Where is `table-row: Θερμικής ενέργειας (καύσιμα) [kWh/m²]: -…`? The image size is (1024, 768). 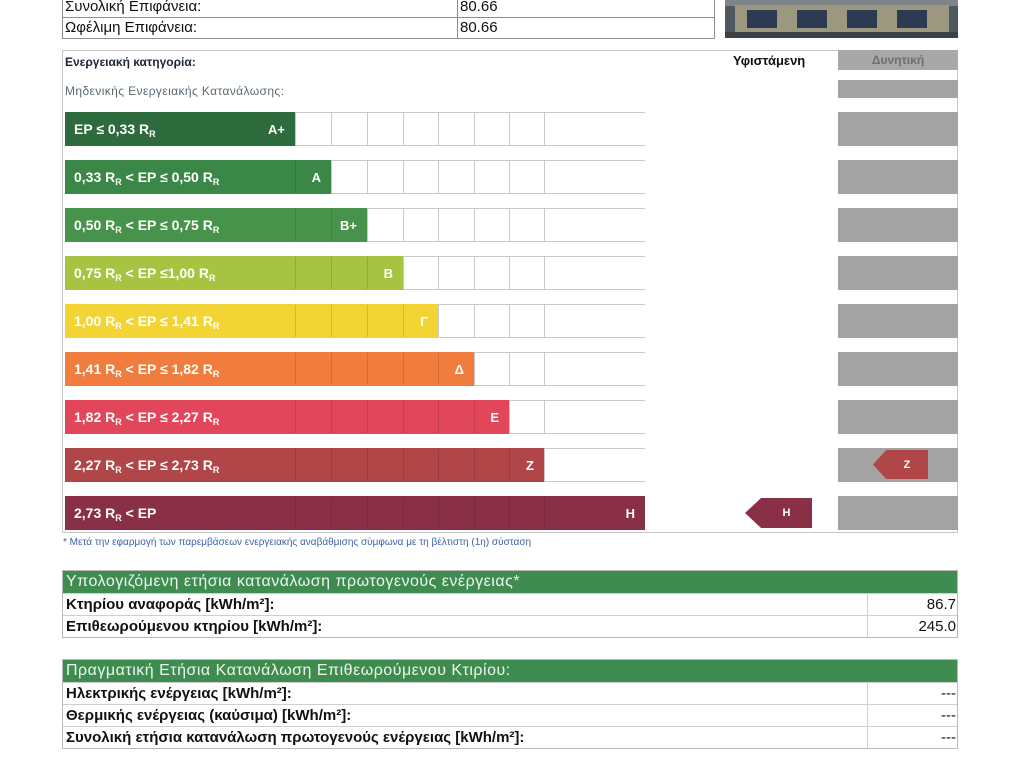 table-row: Θερμικής ενέργειας (καύσιμα) [kWh/m²]: -… is located at coordinates (510, 715).